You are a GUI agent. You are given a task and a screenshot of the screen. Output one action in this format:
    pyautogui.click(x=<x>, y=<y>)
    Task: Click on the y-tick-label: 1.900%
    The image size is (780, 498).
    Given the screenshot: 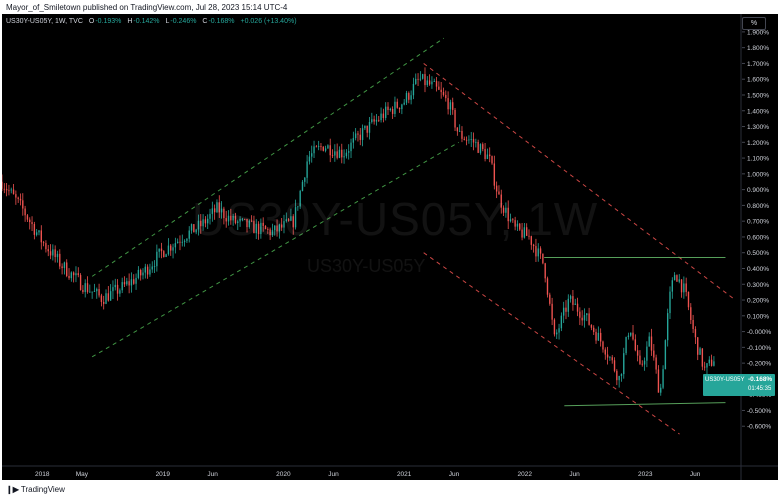 What is the action you would take?
    pyautogui.click(x=758, y=32)
    